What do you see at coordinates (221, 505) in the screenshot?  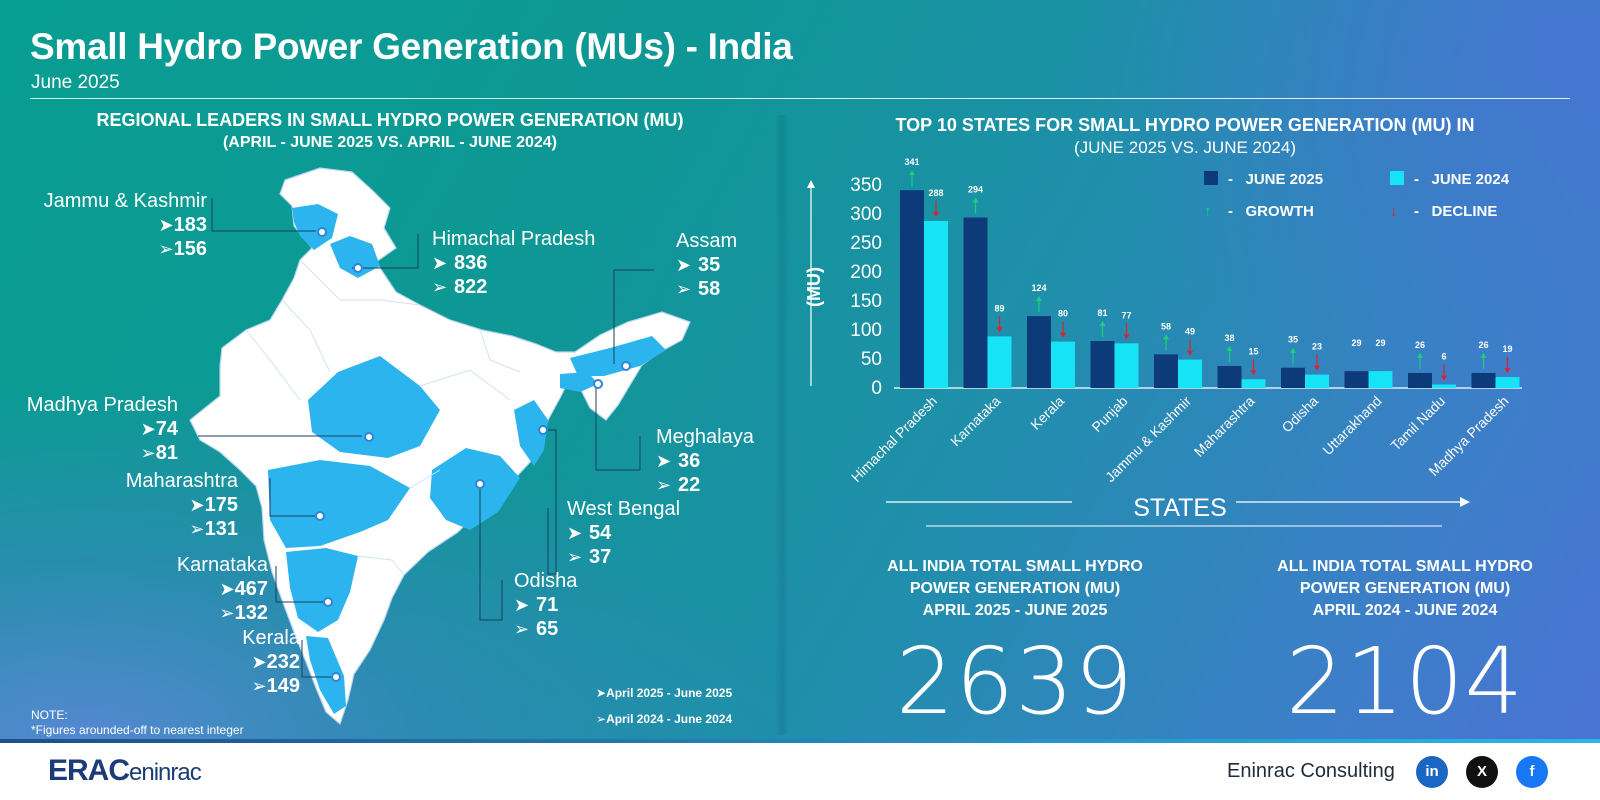 I see `region-value-current: 175` at bounding box center [221, 505].